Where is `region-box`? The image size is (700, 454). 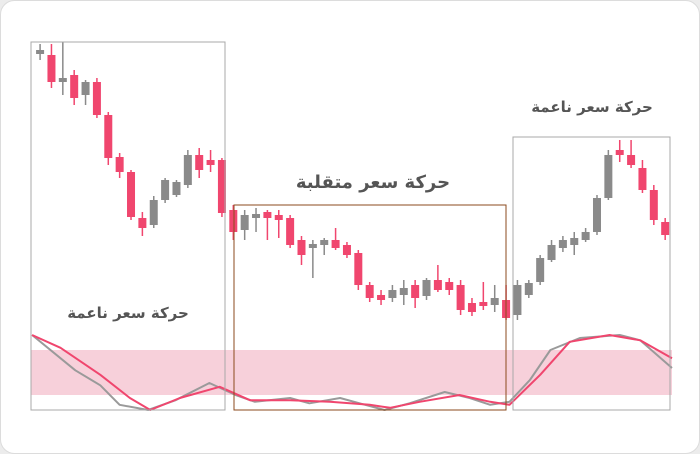
region-box is located at coordinates (591, 273).